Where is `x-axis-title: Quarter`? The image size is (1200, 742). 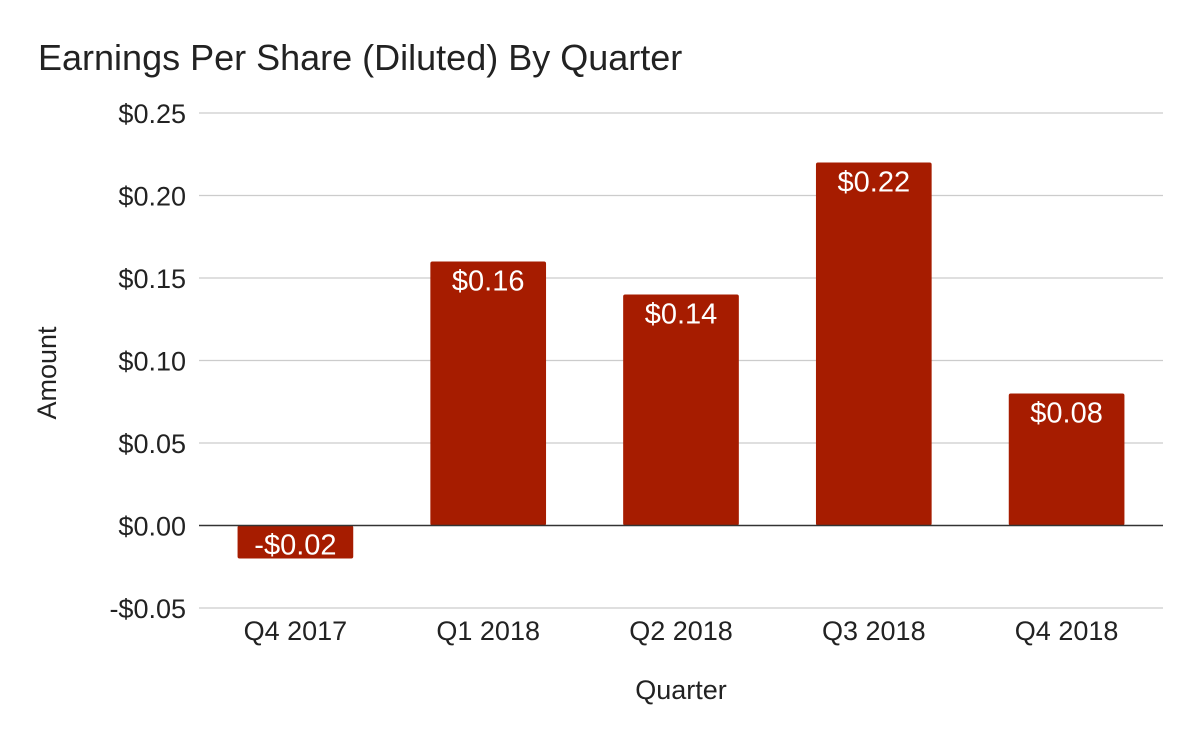
x-axis-title: Quarter is located at coordinates (681, 690).